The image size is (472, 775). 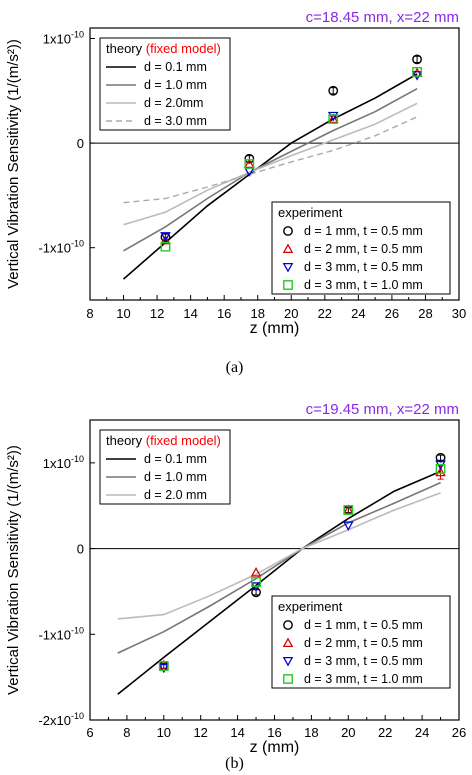 What do you see at coordinates (425, 313) in the screenshot?
I see `x-tick-label: 28` at bounding box center [425, 313].